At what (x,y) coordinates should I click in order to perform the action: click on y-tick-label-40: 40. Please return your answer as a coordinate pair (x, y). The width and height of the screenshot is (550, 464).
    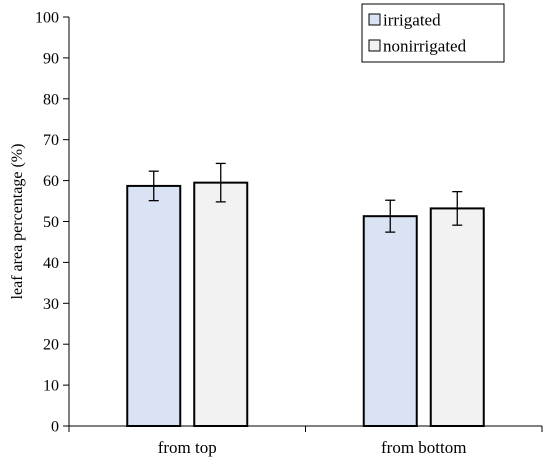
    Looking at the image, I should click on (51, 263).